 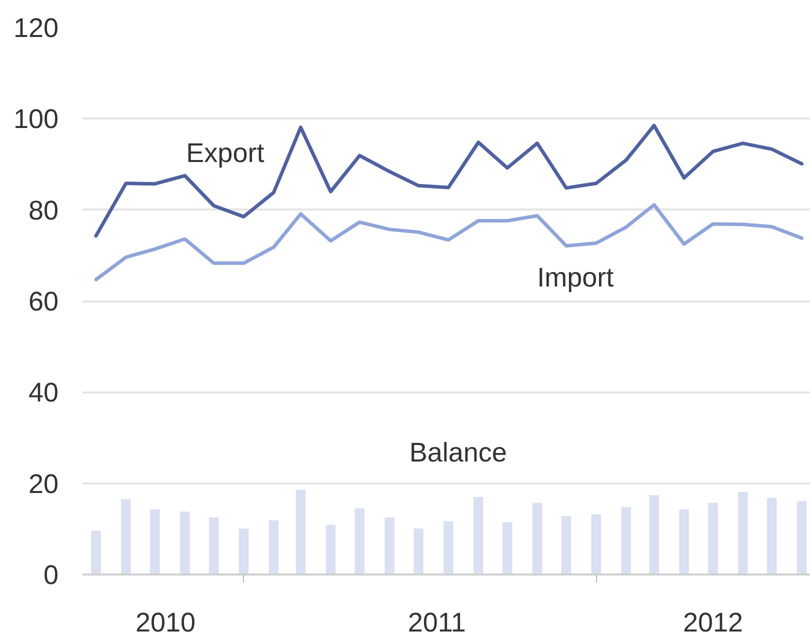 I want to click on y-tick-label: 0, so click(x=51, y=575).